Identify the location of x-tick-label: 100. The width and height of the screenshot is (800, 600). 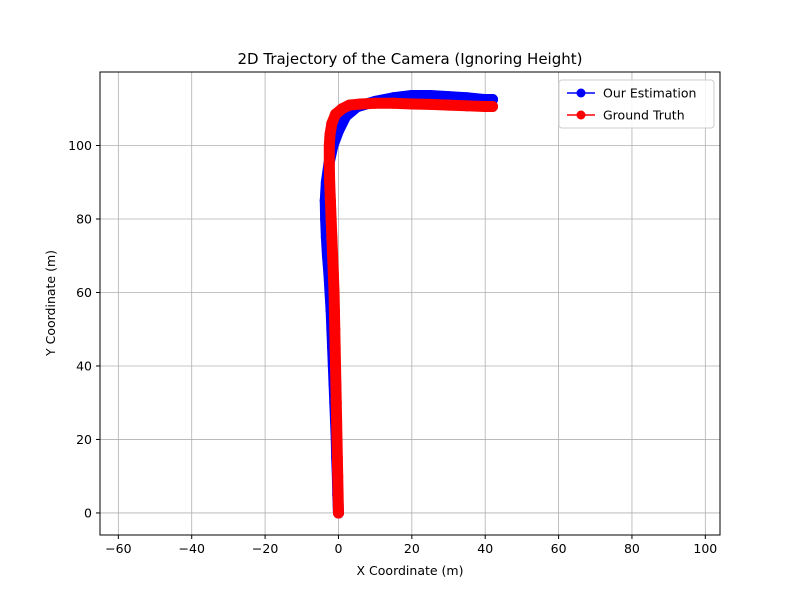
(705, 548).